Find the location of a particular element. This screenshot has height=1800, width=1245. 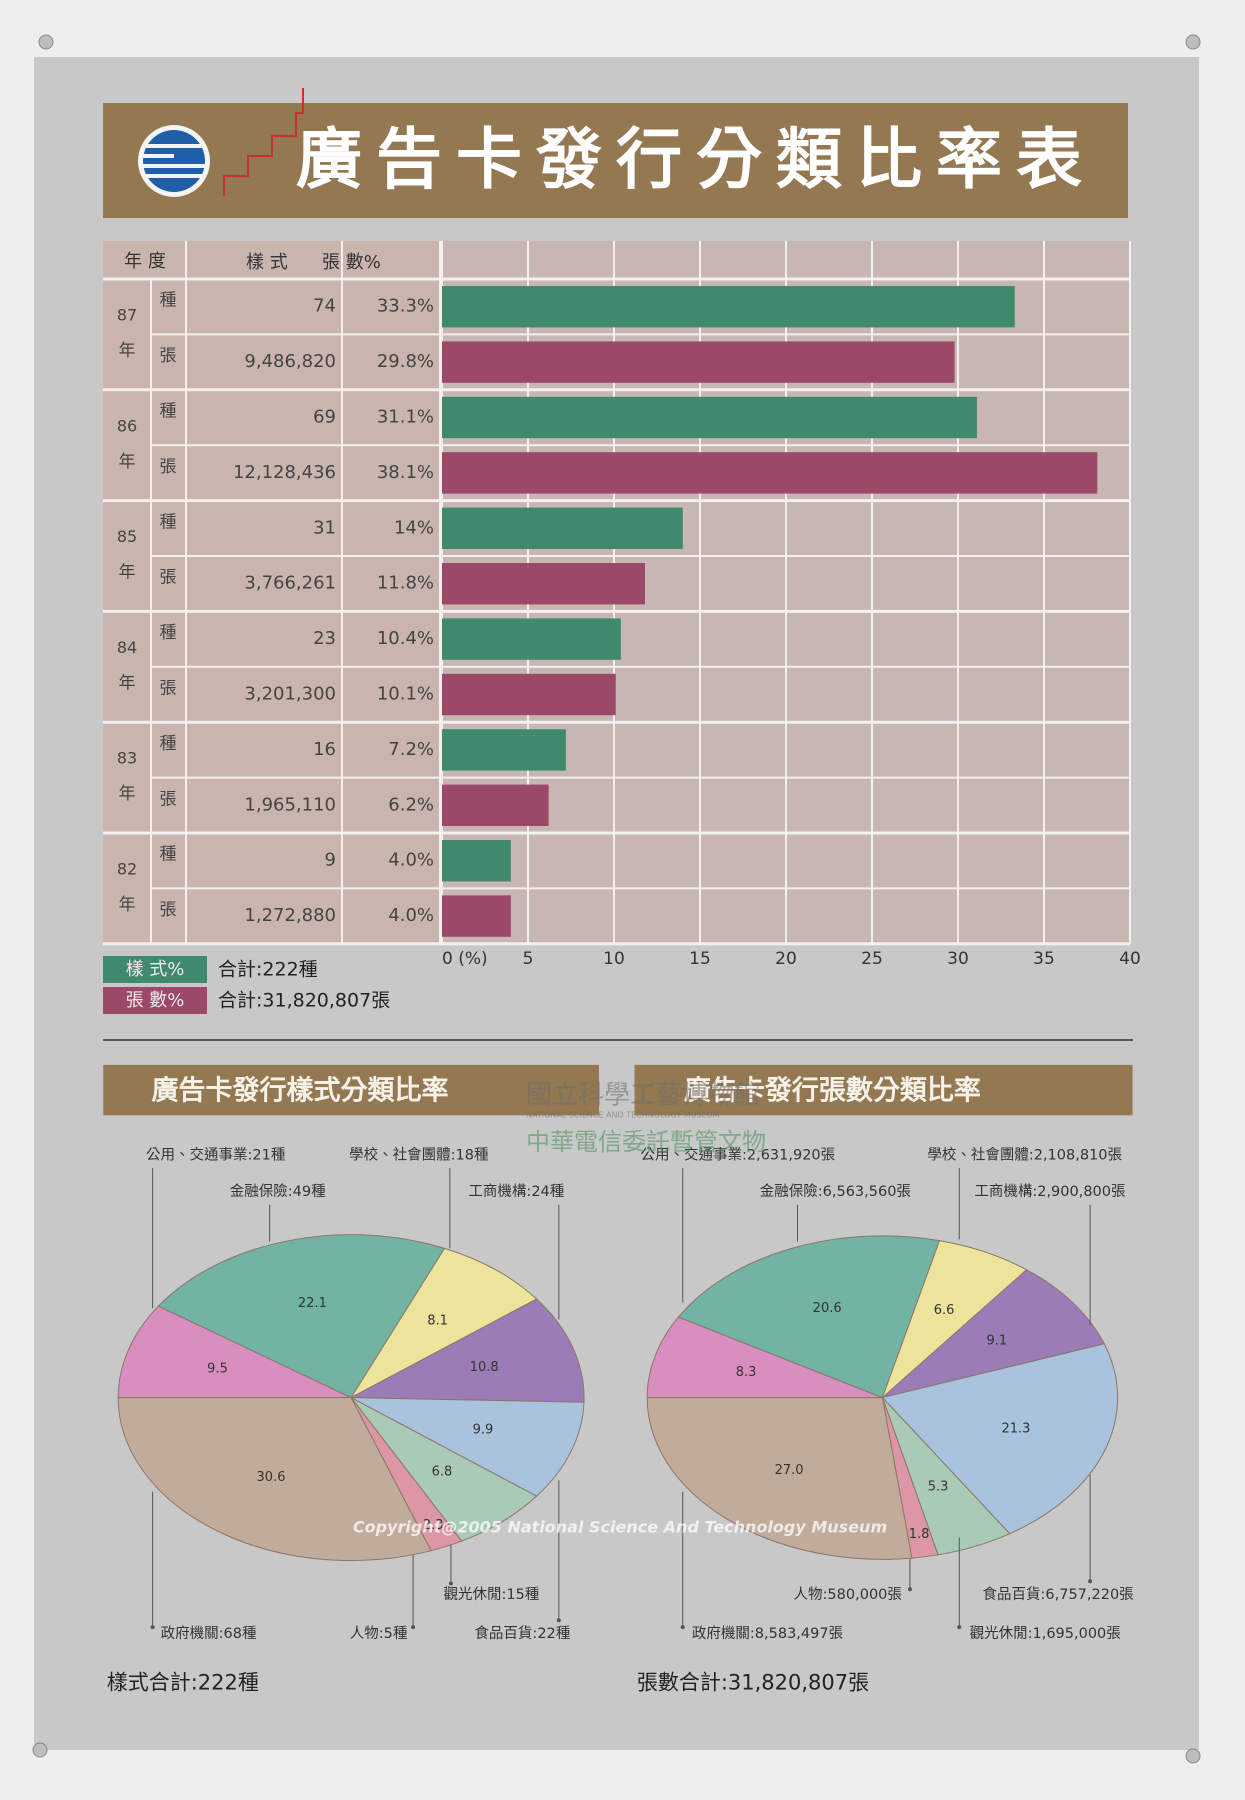

logo is located at coordinates (174, 161).